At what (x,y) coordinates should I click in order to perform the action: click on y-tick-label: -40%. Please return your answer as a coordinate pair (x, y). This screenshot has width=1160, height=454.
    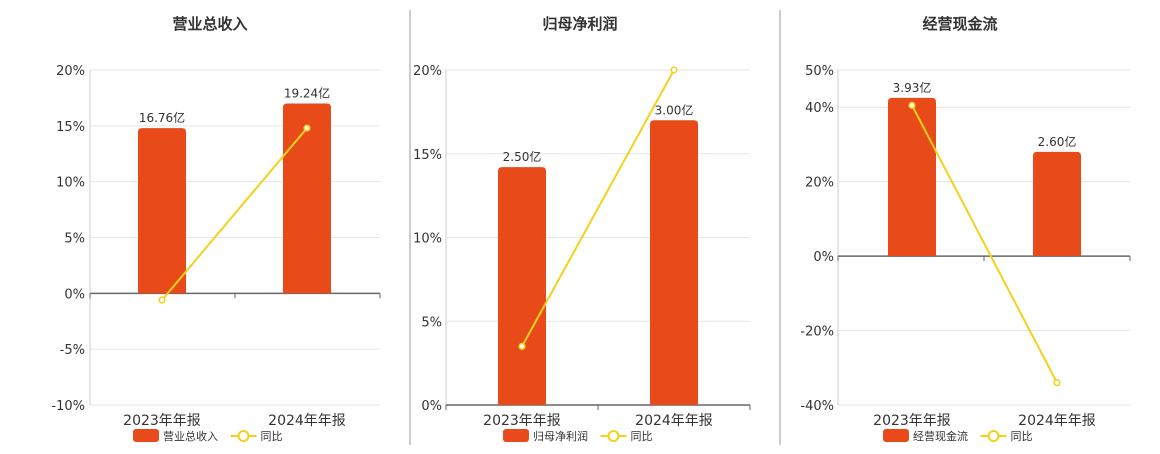
    Looking at the image, I should click on (817, 406).